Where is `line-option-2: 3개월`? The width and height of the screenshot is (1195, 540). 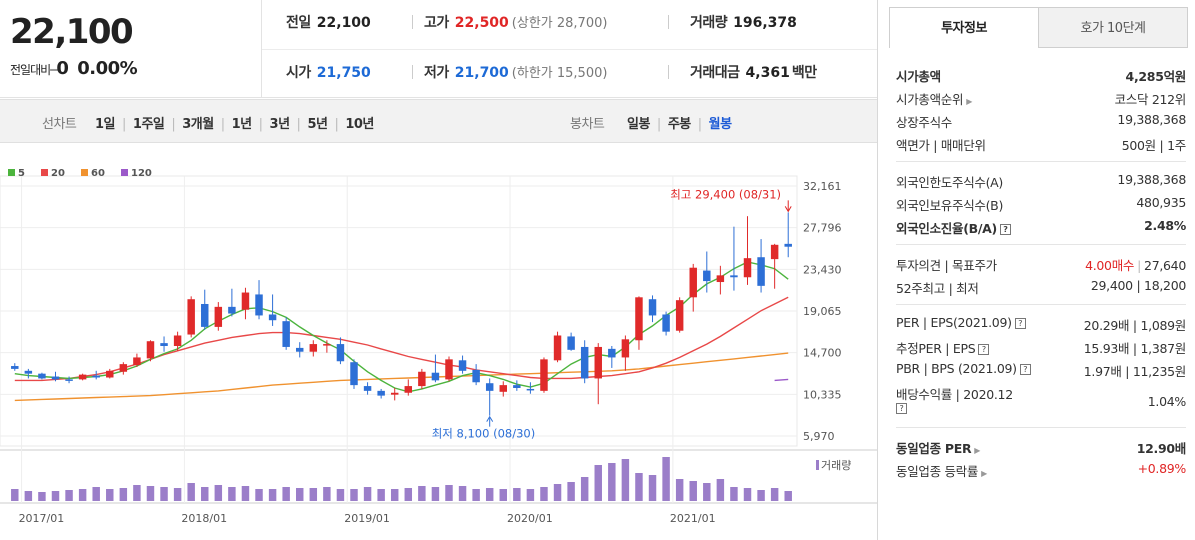
line-option-2: 3개월 is located at coordinates (198, 124).